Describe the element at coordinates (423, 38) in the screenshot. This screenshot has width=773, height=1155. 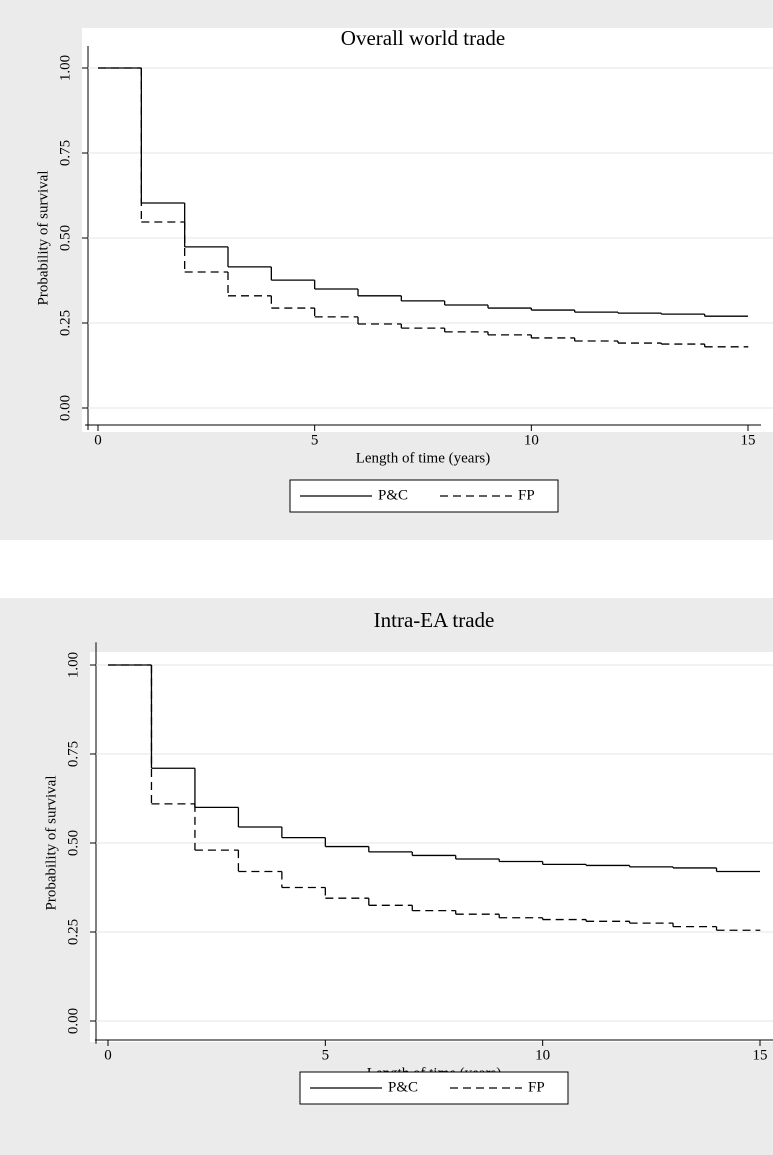
I see `chart-title: Overall world trade` at that location.